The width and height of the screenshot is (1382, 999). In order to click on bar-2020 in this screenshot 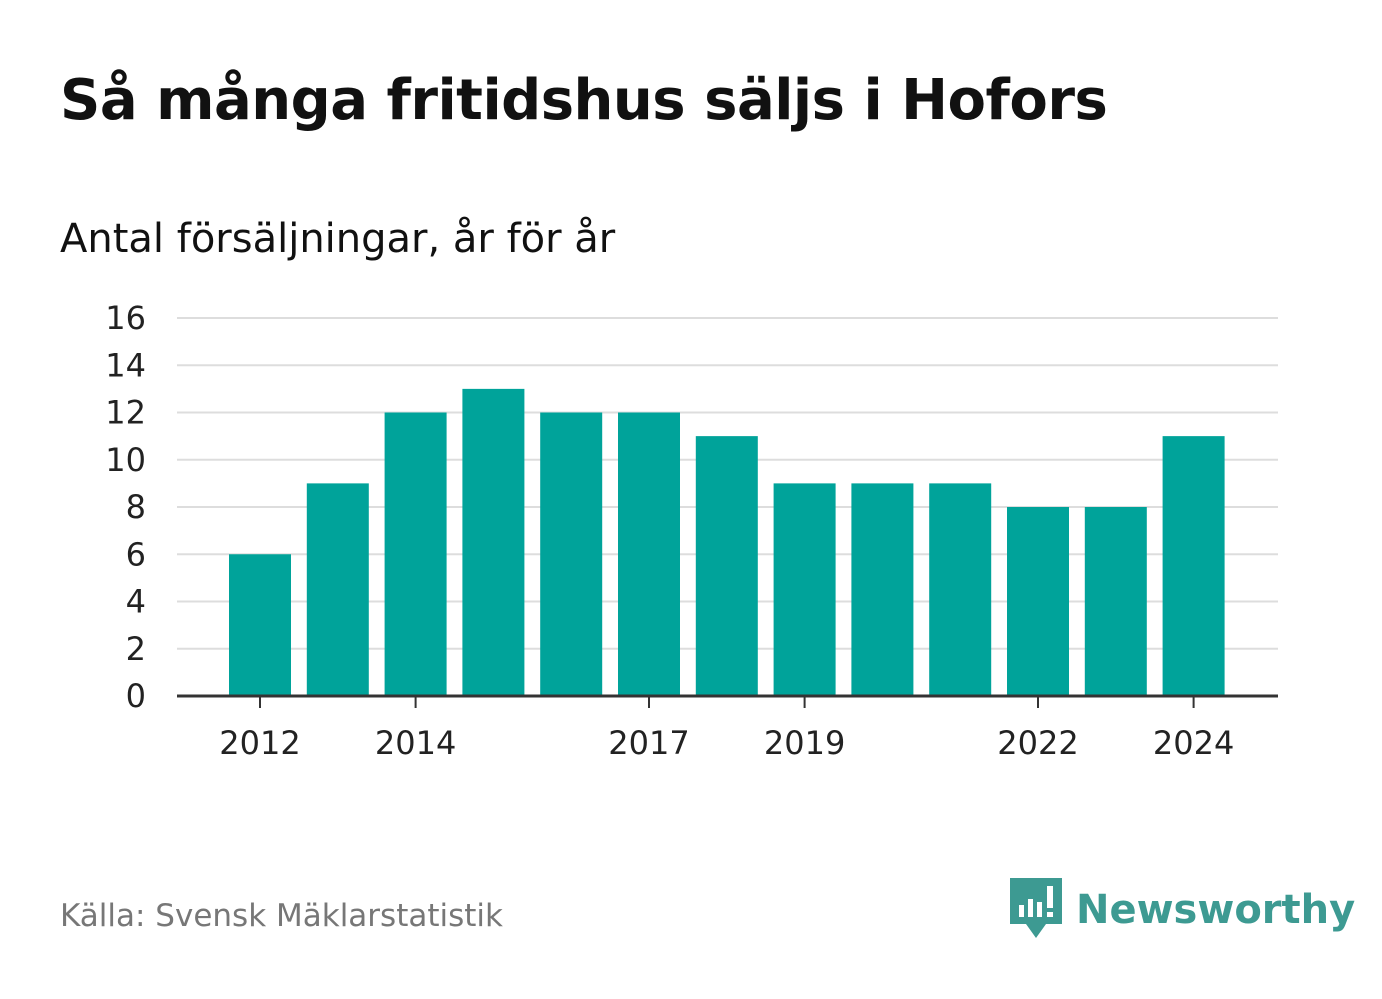, I will do `click(882, 589)`.